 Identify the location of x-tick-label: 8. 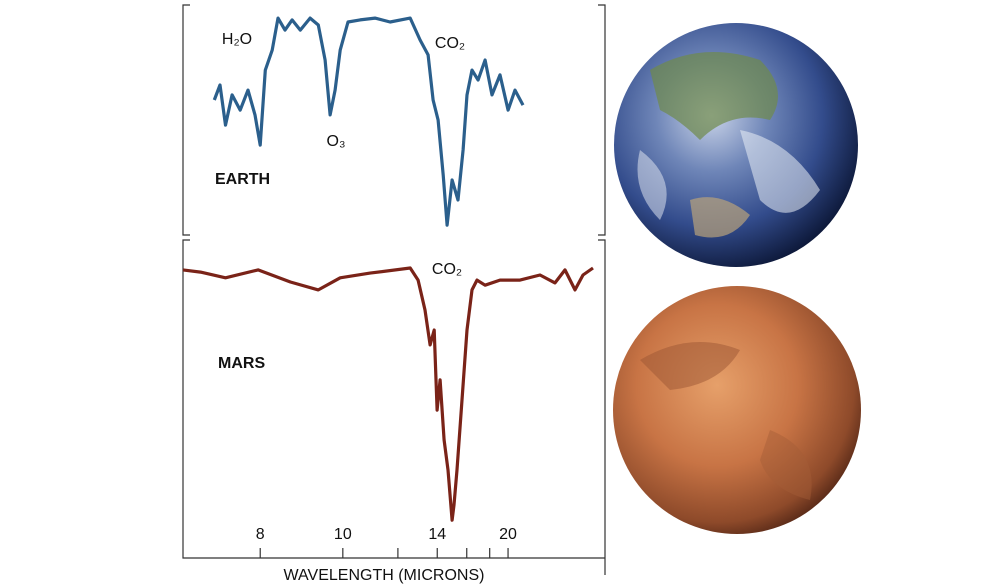
(260, 534).